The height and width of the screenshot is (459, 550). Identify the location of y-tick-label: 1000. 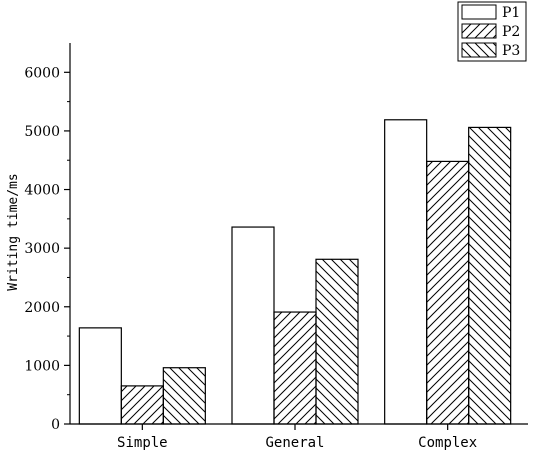
(42, 366).